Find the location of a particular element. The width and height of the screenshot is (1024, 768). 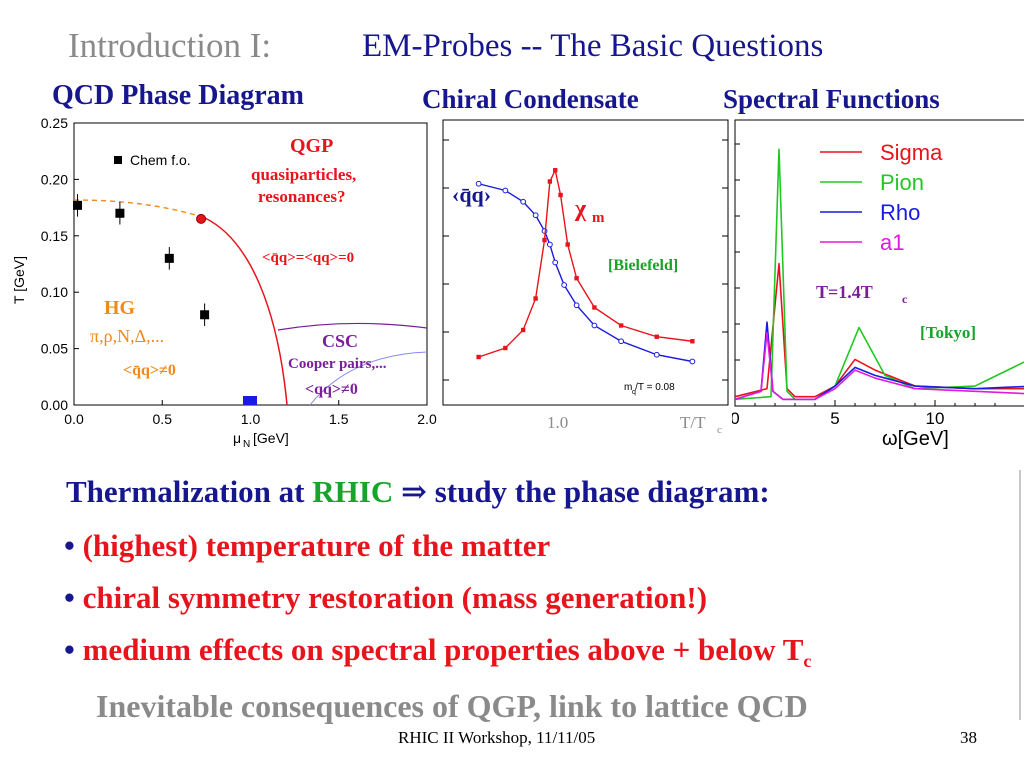

chiral-susceptibility-series is located at coordinates (585, 263).